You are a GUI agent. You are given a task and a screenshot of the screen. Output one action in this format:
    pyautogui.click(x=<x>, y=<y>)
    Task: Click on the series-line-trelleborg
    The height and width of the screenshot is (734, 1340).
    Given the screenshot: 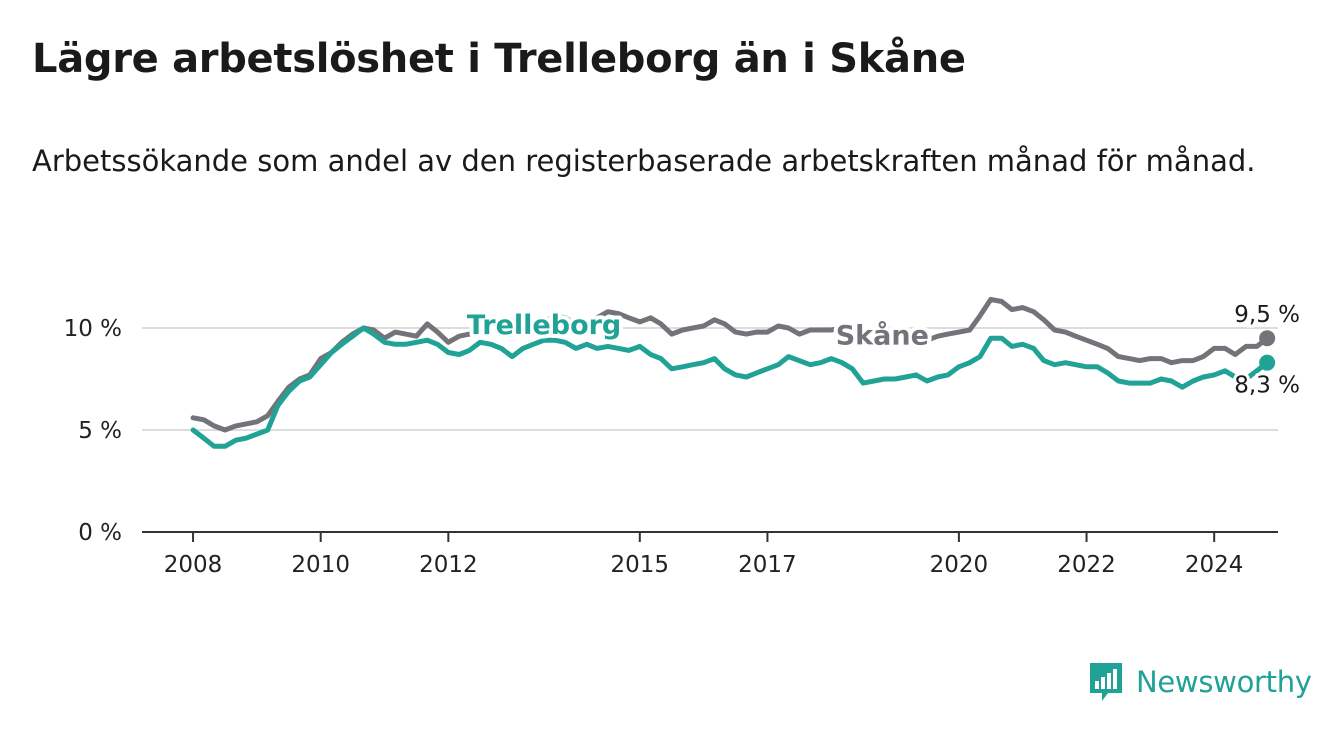 What is the action you would take?
    pyautogui.click(x=730, y=387)
    